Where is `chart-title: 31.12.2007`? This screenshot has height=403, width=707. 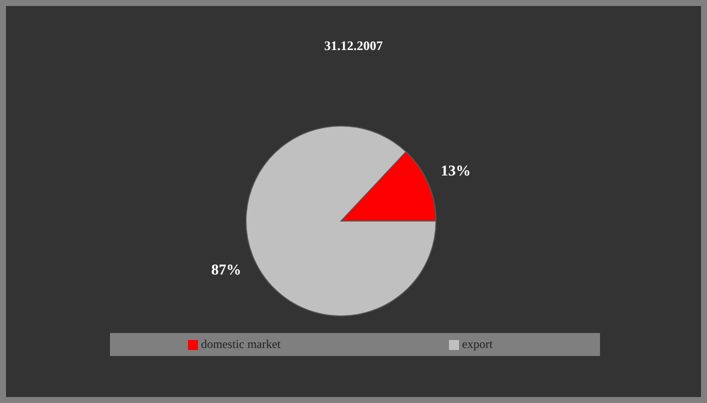
chart-title: 31.12.2007 is located at coordinates (353, 46).